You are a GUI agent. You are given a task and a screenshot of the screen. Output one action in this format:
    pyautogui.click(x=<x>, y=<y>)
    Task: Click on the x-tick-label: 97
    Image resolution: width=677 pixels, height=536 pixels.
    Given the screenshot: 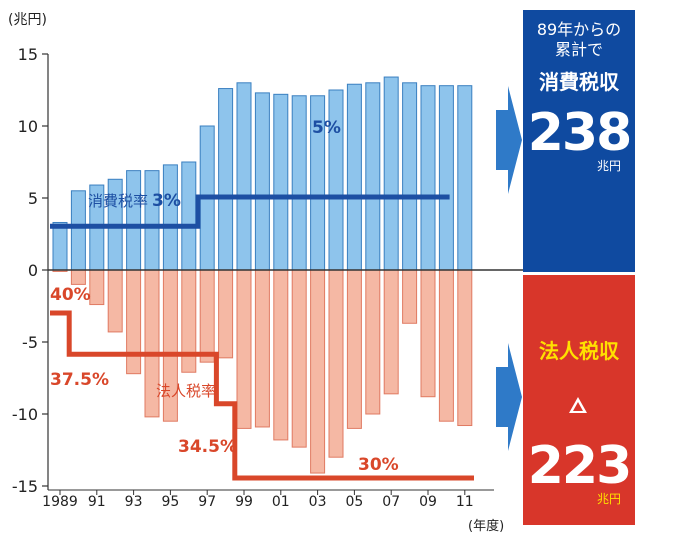 What is the action you would take?
    pyautogui.click(x=207, y=502)
    